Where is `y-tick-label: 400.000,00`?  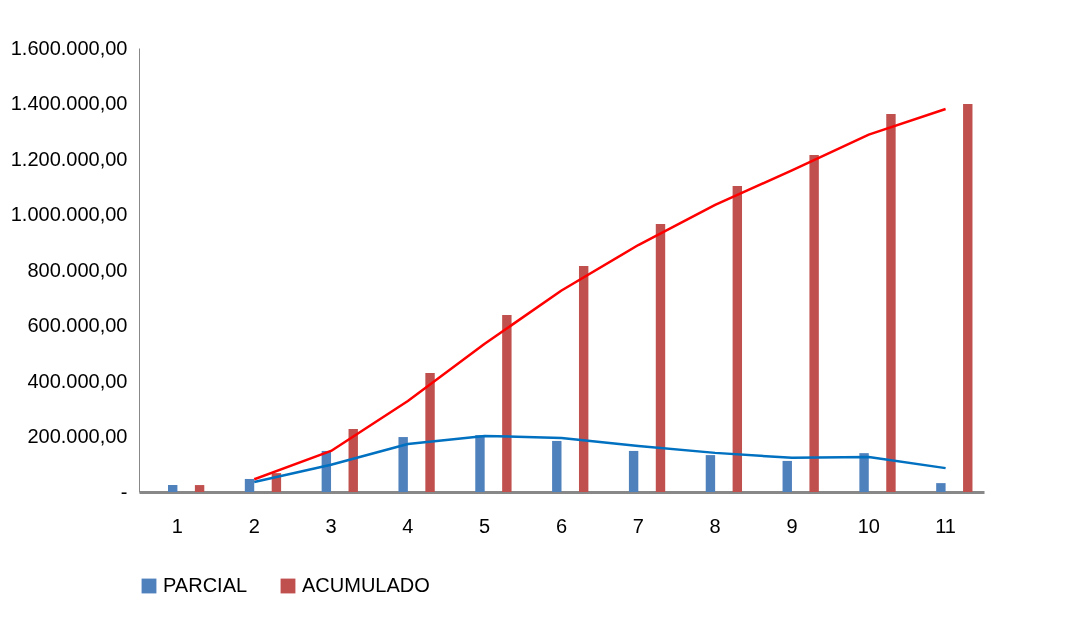
y-tick-label: 400.000,00 is located at coordinates (77, 380).